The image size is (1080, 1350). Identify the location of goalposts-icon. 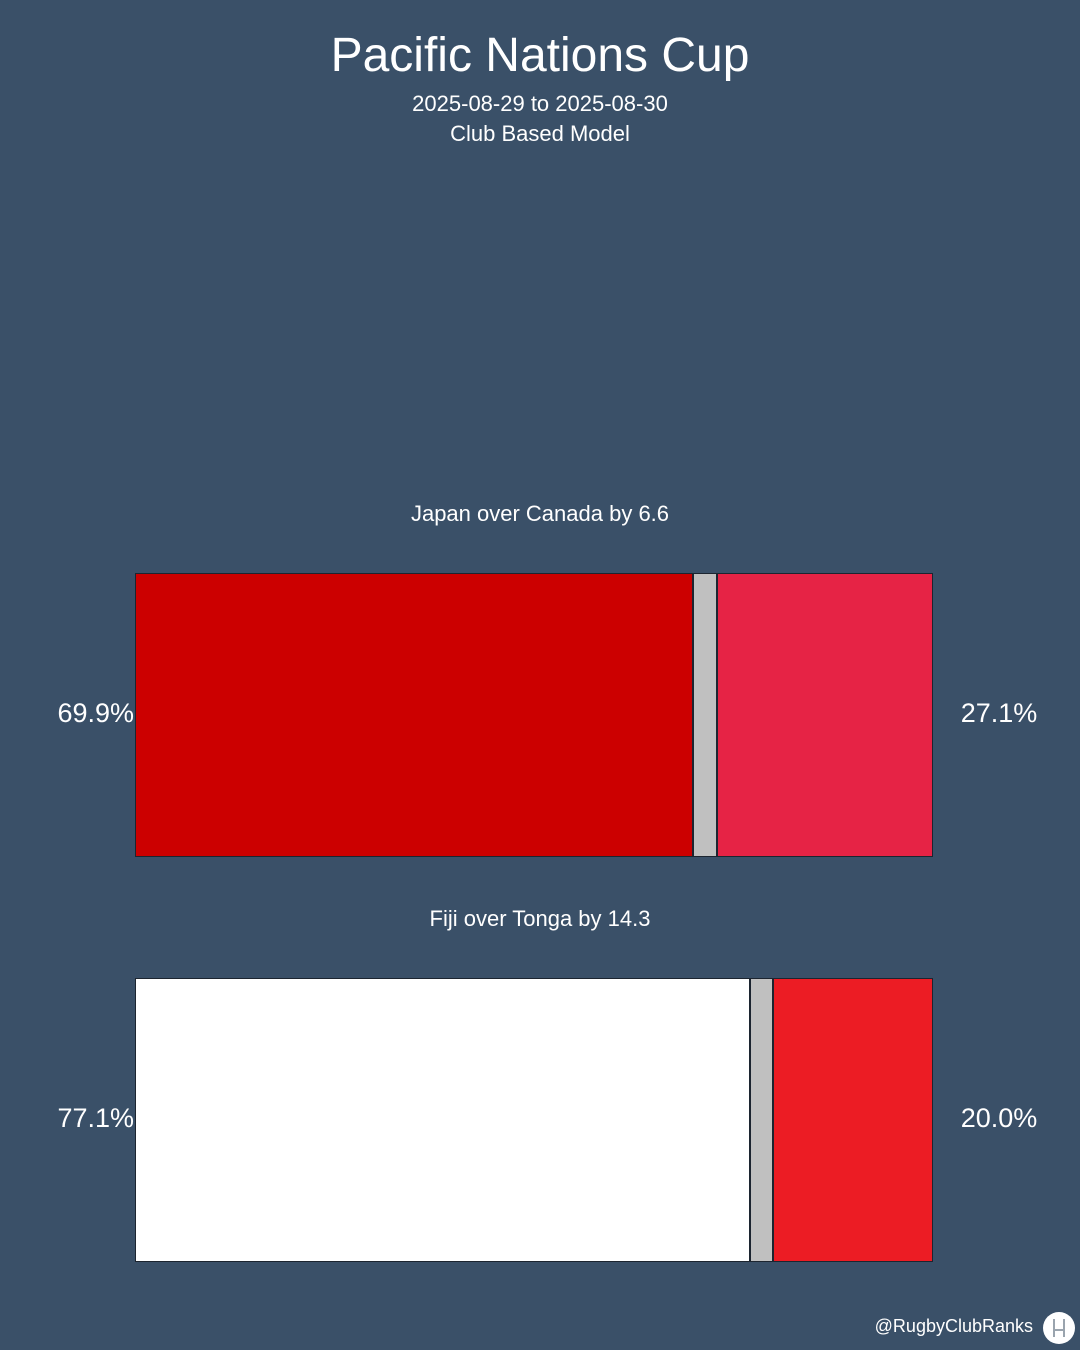
(1059, 1328).